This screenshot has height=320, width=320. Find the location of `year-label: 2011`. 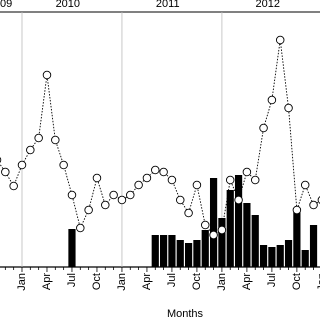

year-label: 2011 is located at coordinates (168, 5).